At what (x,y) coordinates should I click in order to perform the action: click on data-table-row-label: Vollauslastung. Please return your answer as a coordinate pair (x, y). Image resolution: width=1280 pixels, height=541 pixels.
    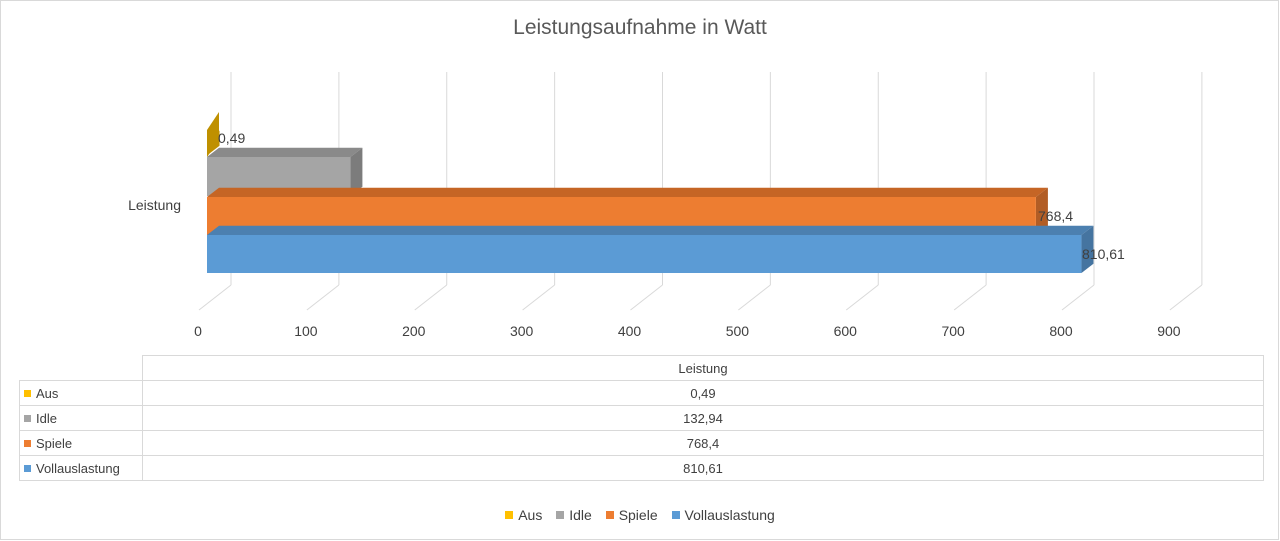
    Looking at the image, I should click on (78, 468).